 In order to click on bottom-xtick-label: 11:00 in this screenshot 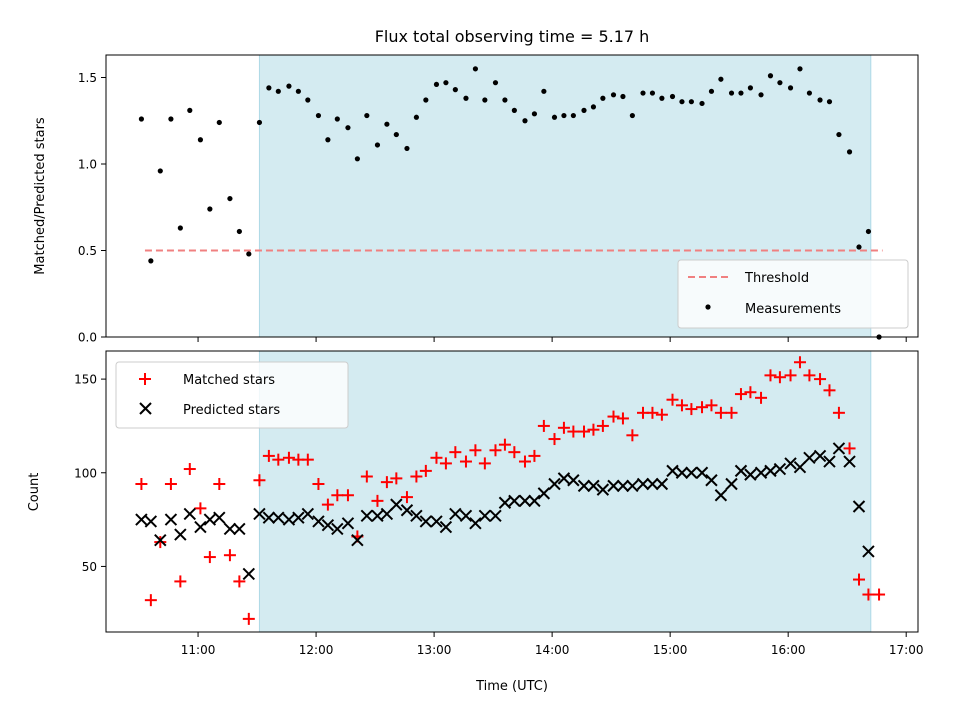, I will do `click(198, 650)`.